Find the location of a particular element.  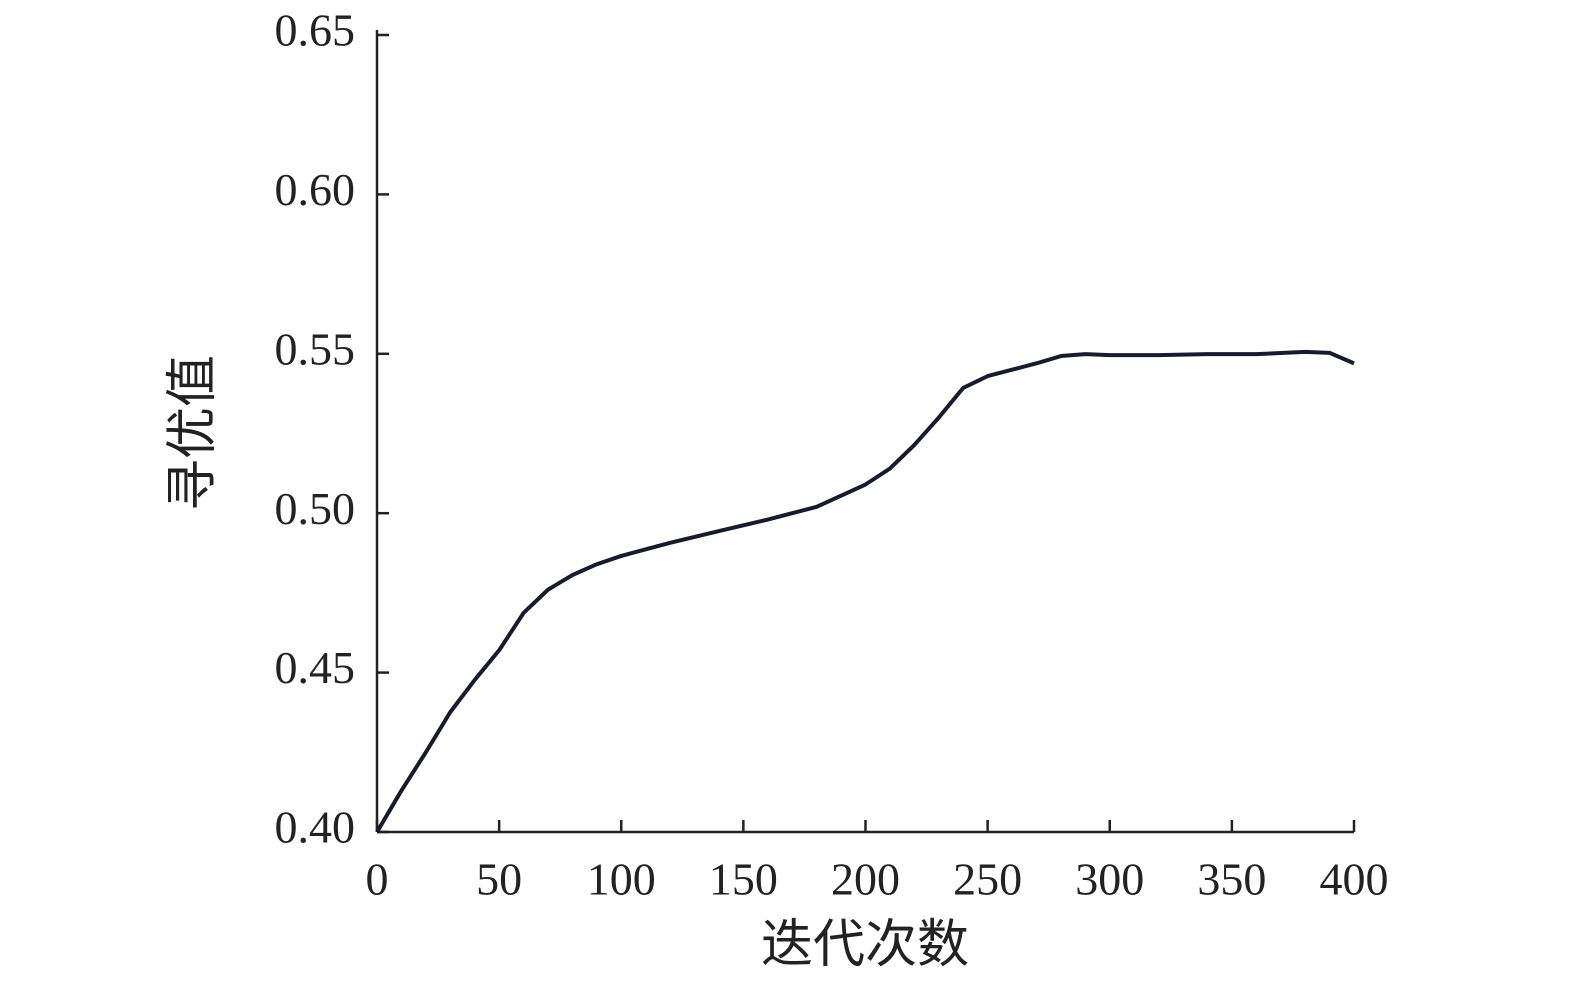

y-tick-label: 0.50 is located at coordinates (315, 508).